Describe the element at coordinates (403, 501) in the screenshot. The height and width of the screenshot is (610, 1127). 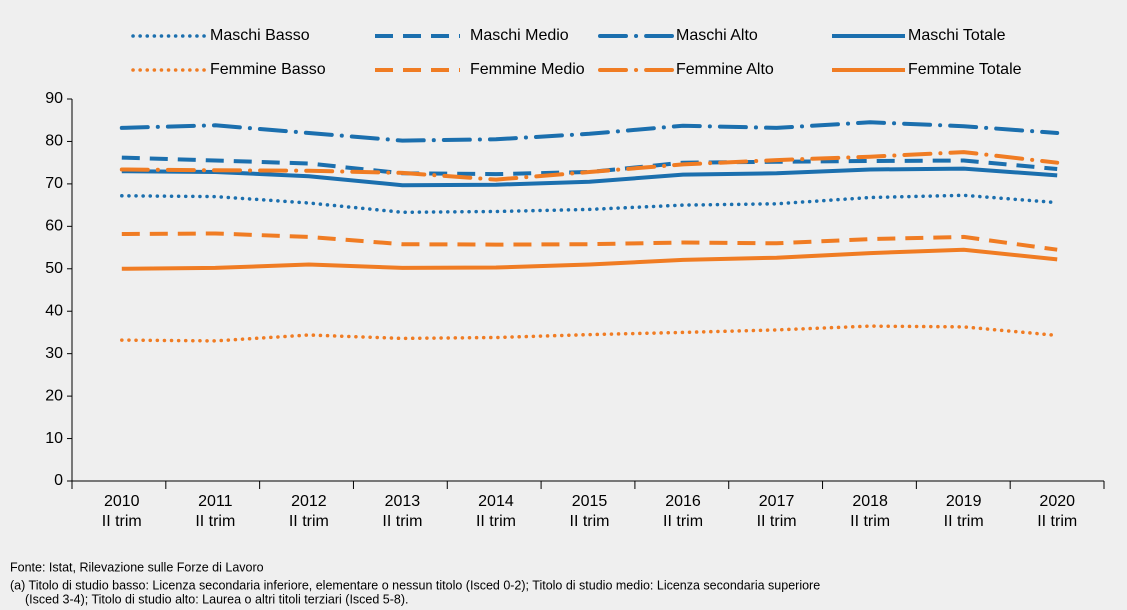
I see `x-tick-label: 2013` at that location.